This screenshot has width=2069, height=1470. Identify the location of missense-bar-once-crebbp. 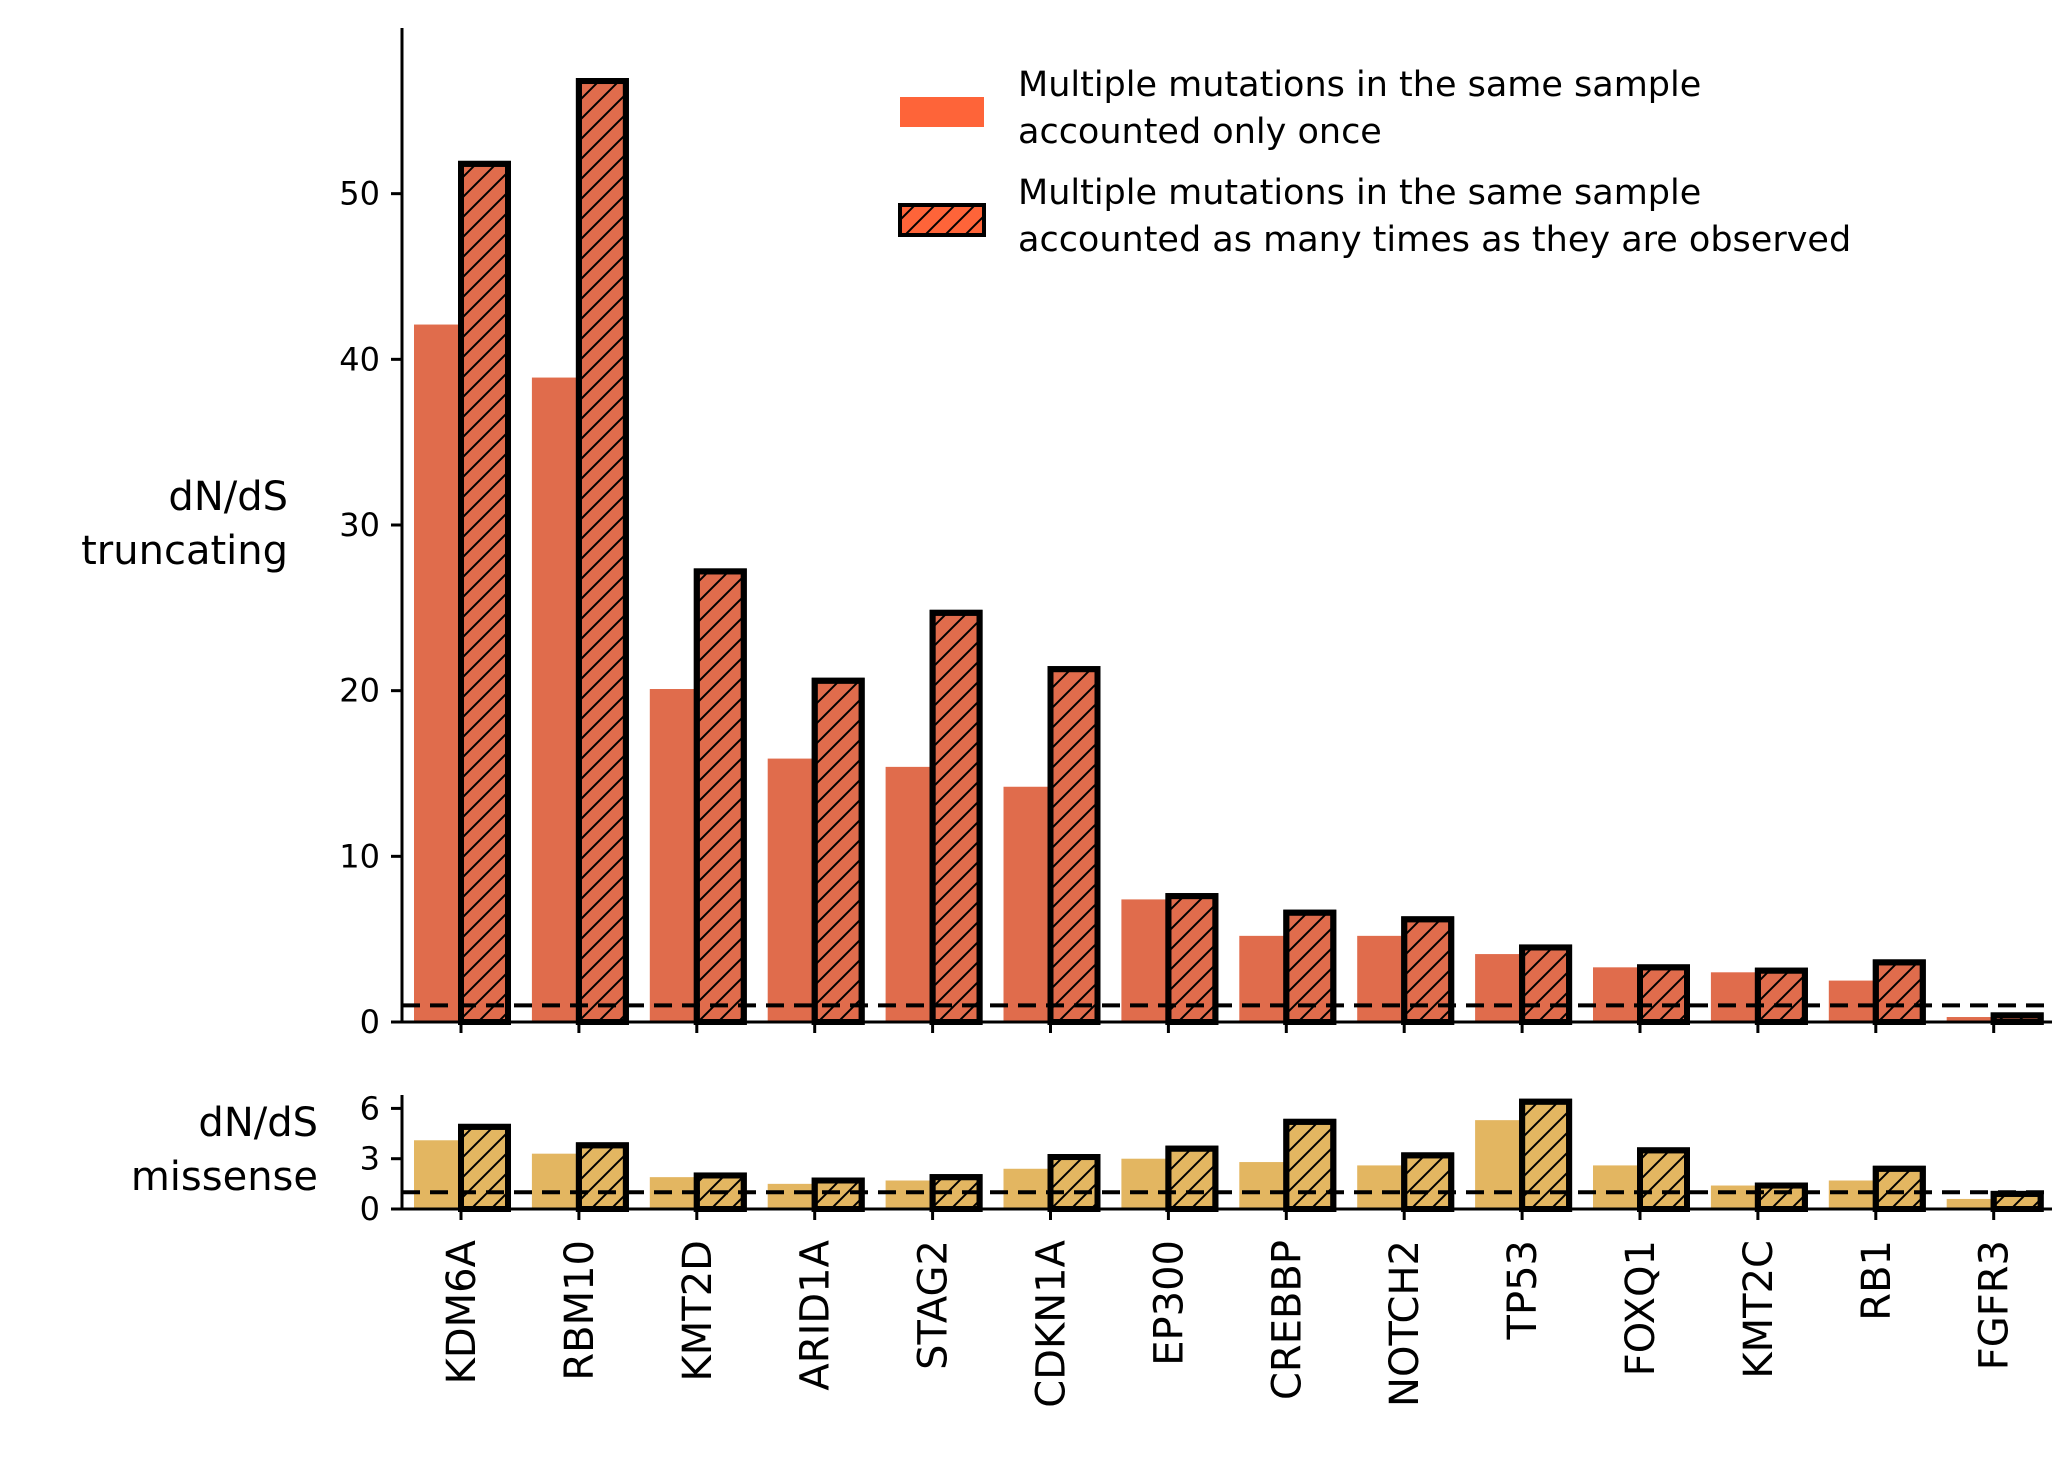
(1263, 1185).